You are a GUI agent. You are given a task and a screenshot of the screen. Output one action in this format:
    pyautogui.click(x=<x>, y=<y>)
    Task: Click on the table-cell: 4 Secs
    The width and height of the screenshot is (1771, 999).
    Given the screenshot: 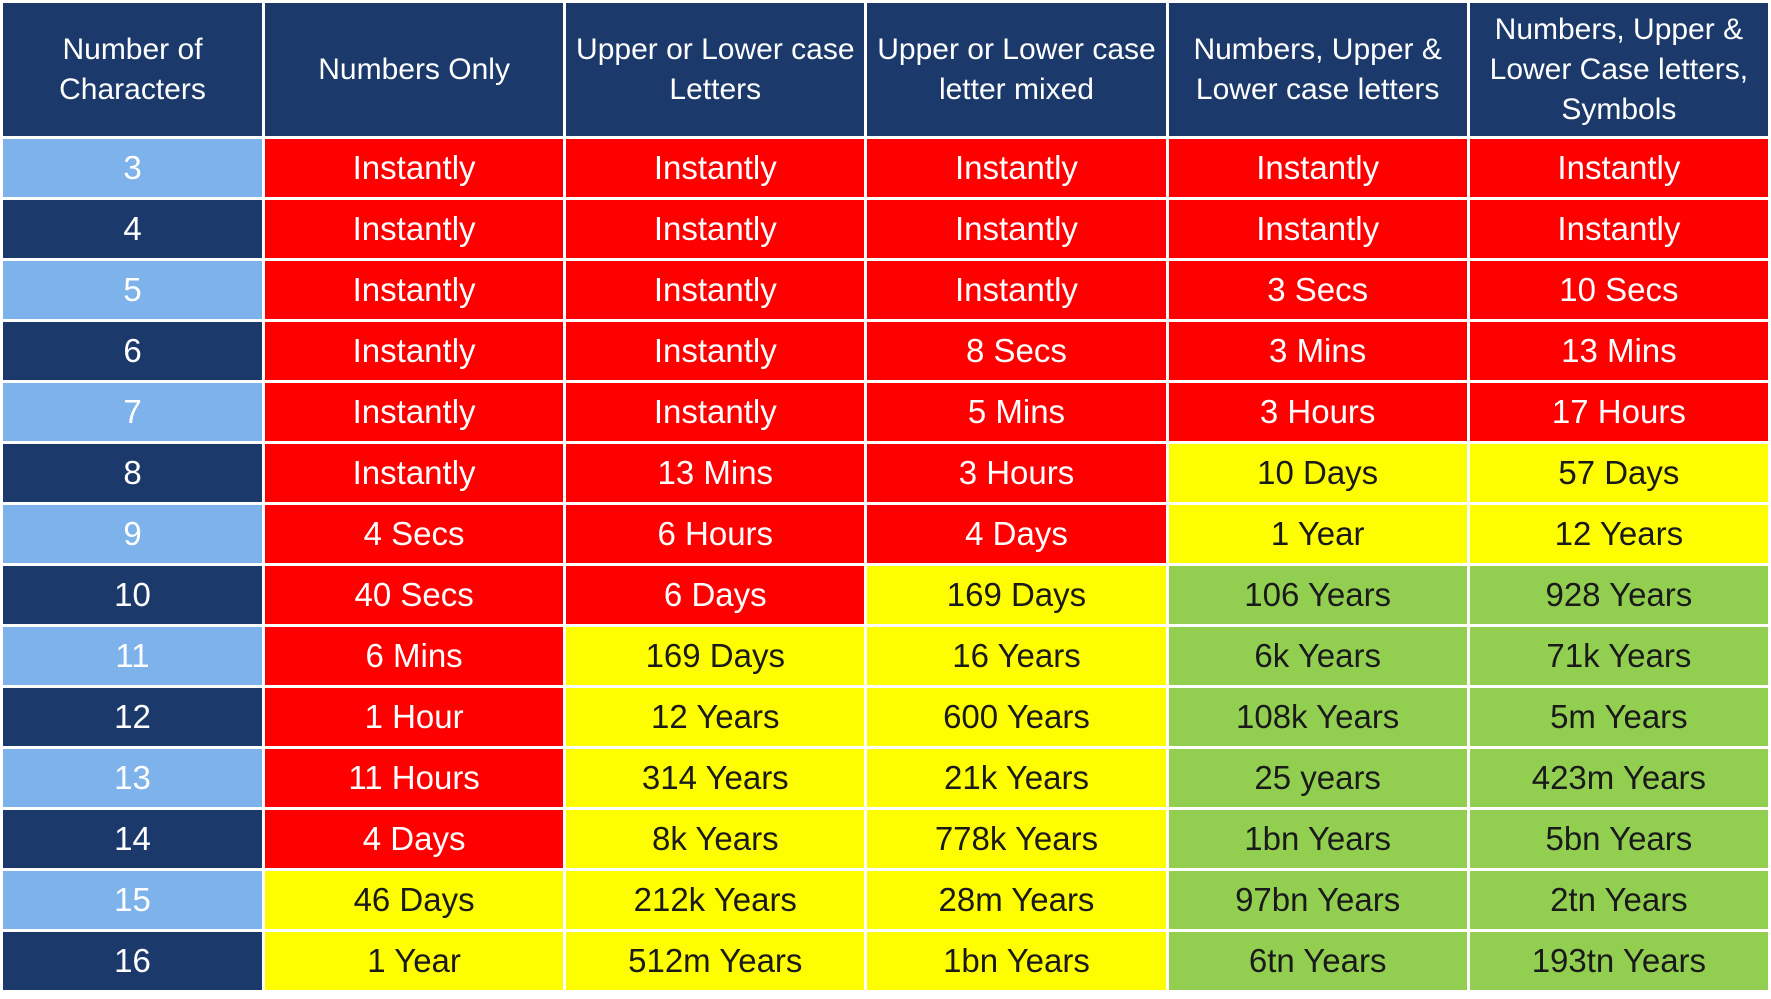 What is the action you would take?
    pyautogui.click(x=414, y=534)
    